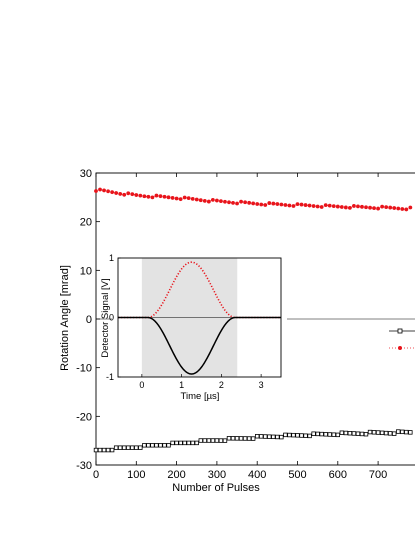  Describe the element at coordinates (111, 318) in the screenshot. I see `inset-y-tick-label: 0` at that location.